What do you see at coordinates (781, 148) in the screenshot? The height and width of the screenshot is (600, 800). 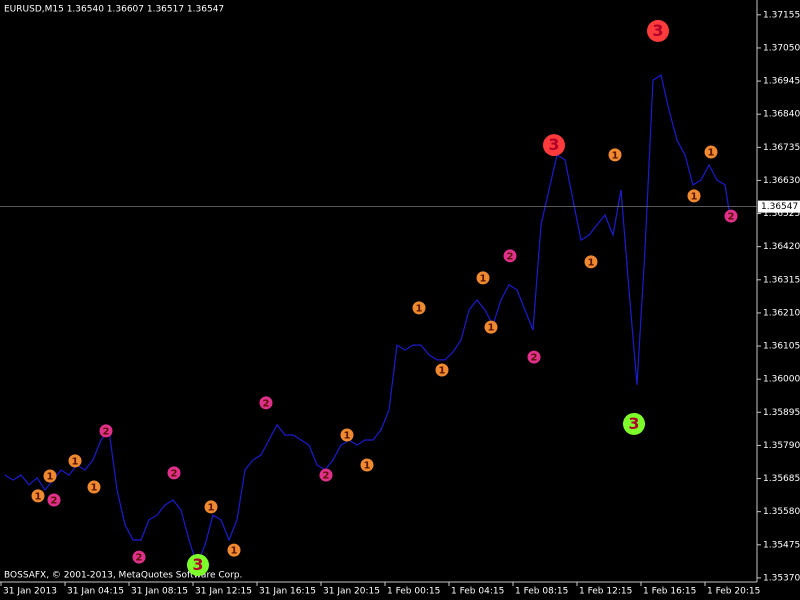 I see `y-tick-label: 1.36735` at bounding box center [781, 148].